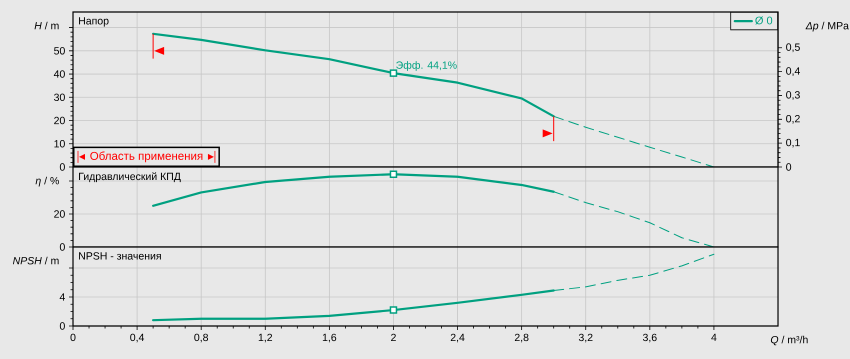 Image resolution: width=850 pixels, height=359 pixels. I want to click on y2-tick-label: 0,5, so click(793, 47).